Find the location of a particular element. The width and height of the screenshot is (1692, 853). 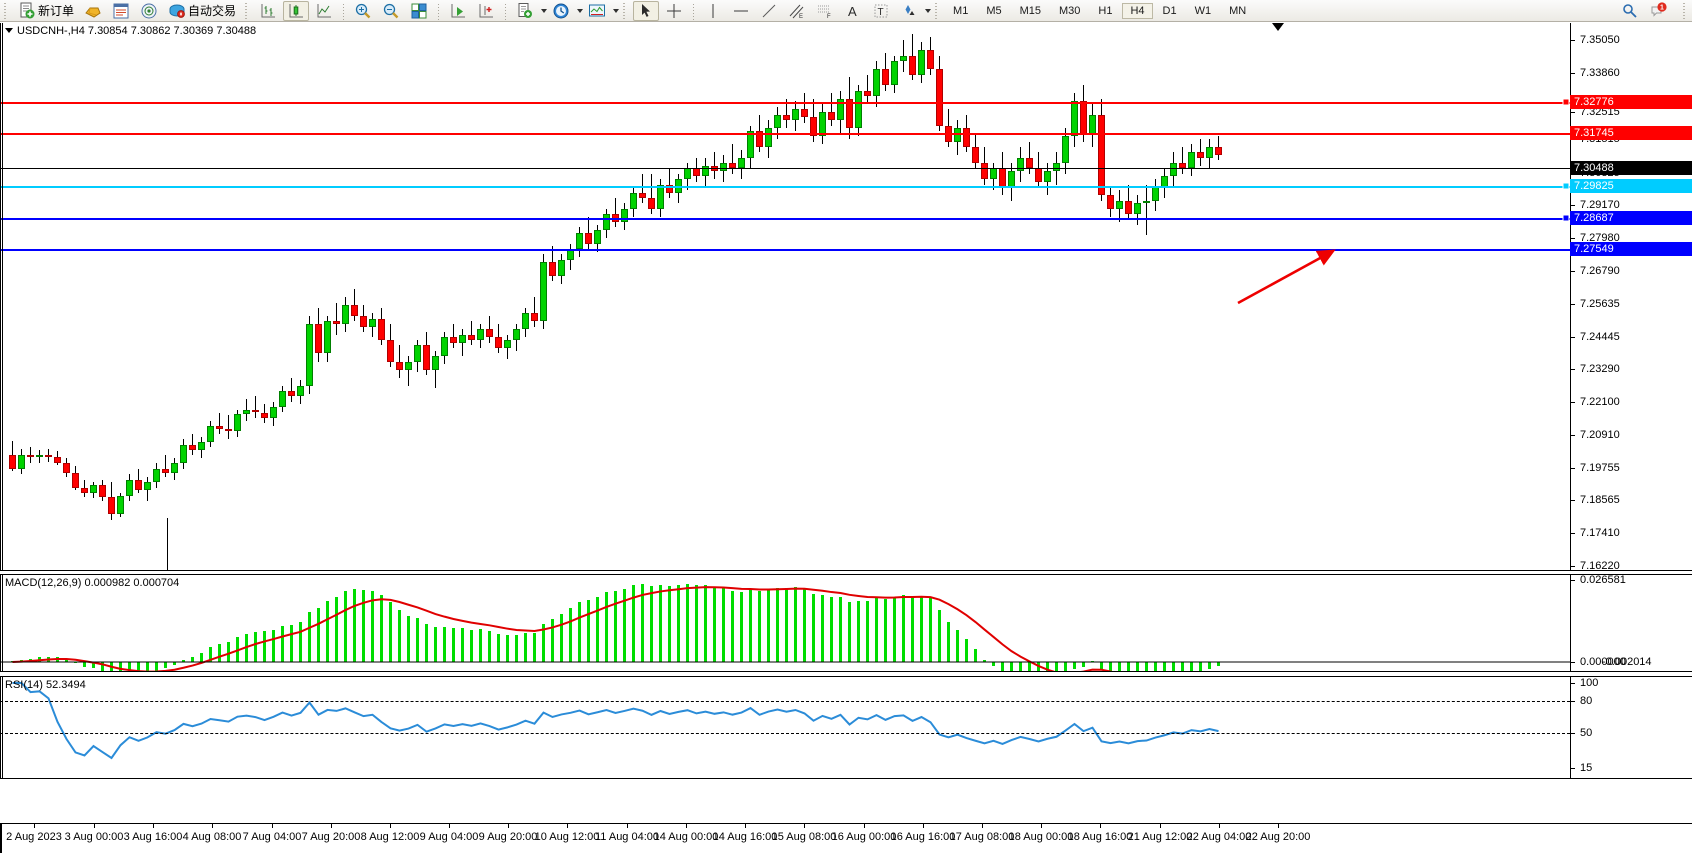

new-order-button: 新订单 is located at coordinates (46, 11).